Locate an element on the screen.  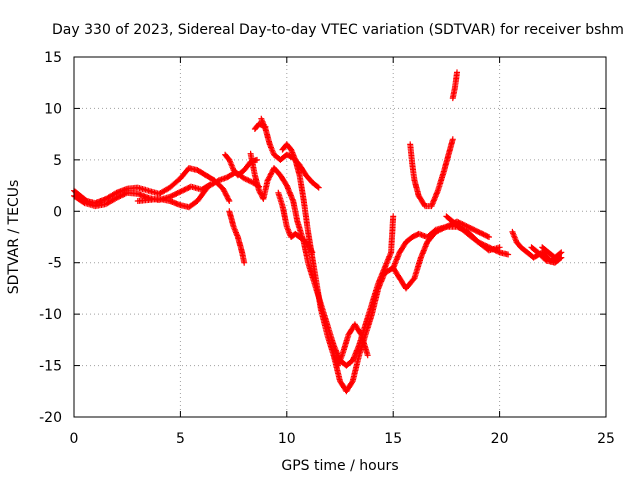
y-tick-label: 10 is located at coordinates (53, 109).